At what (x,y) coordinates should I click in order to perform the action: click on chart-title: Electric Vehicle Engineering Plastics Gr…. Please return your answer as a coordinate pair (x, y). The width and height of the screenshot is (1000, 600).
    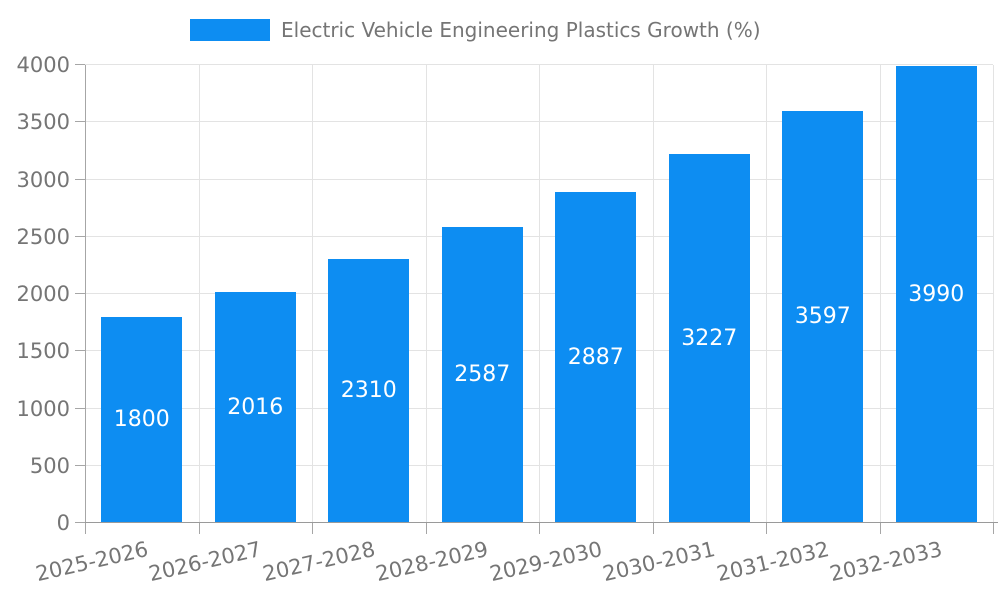
    Looking at the image, I should click on (521, 30).